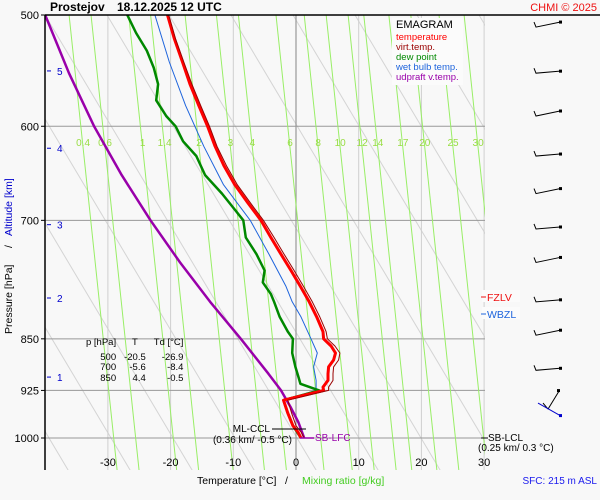  Describe the element at coordinates (199, 143) in the screenshot. I see `mixing-ratio-label: 2` at that location.